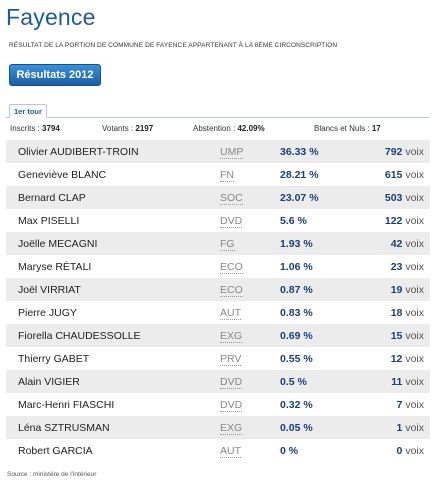  I want to click on candidate-name: Joëlle MECAGNI, so click(113, 243).